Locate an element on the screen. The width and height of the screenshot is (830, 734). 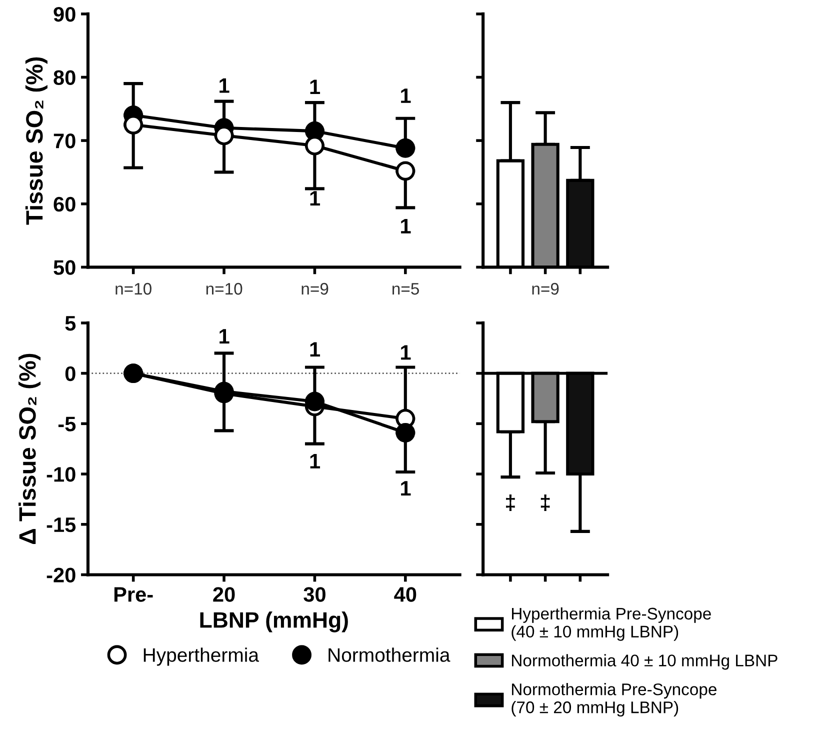
y-tick-label: 50 is located at coordinates (65, 267).